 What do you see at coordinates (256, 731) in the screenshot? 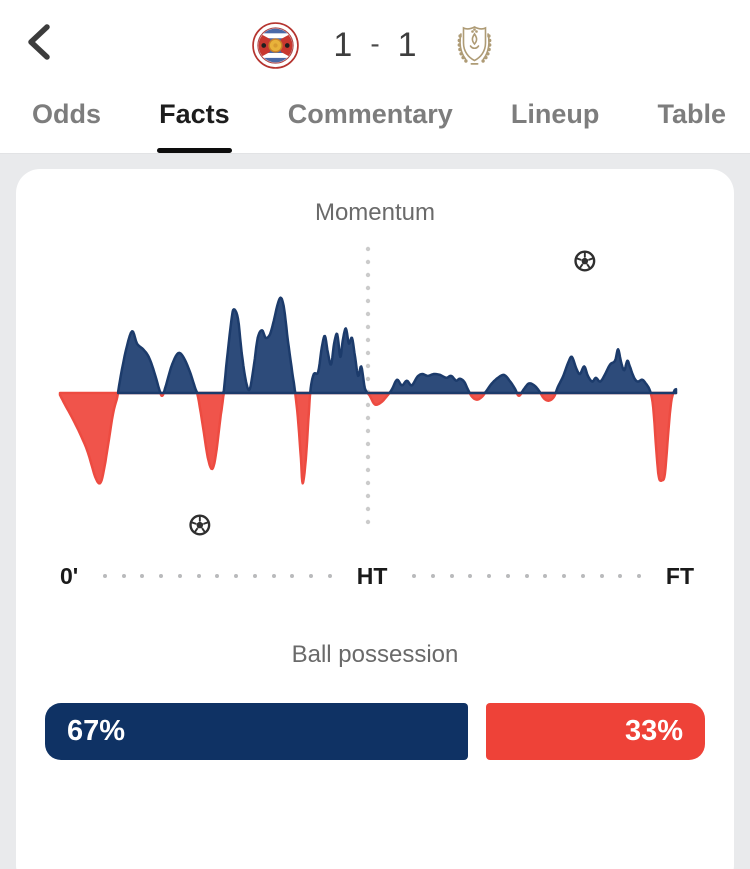
I see `home-possession-bar: 67%` at bounding box center [256, 731].